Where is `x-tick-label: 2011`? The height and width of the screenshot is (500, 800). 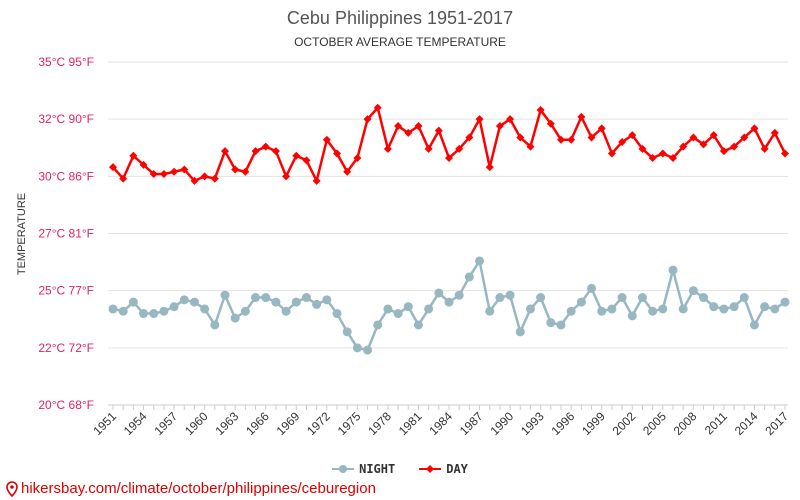 x-tick-label: 2011 is located at coordinates (716, 423).